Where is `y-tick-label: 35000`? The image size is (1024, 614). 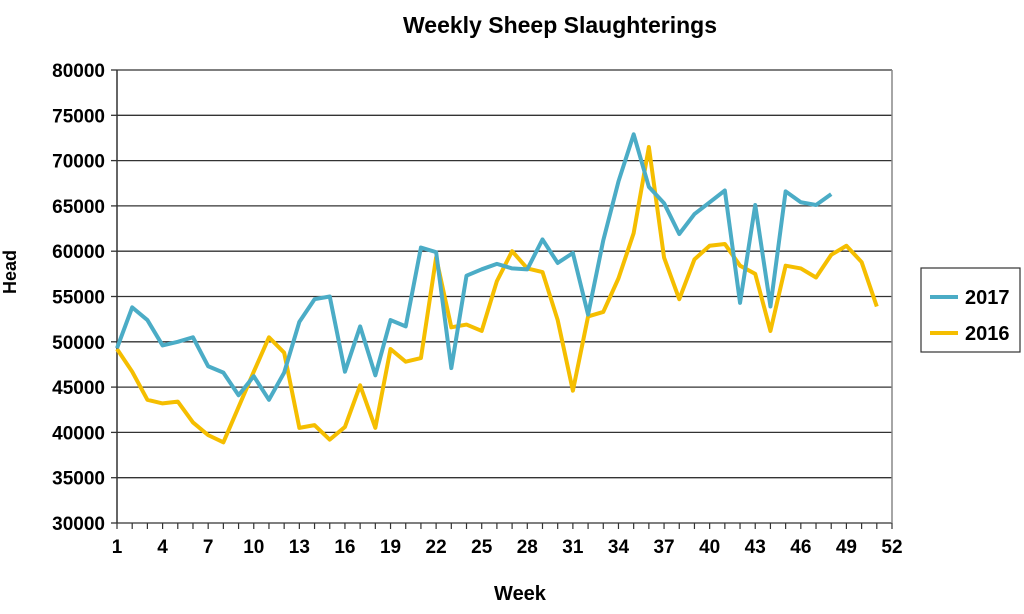 y-tick-label: 35000 is located at coordinates (78, 479).